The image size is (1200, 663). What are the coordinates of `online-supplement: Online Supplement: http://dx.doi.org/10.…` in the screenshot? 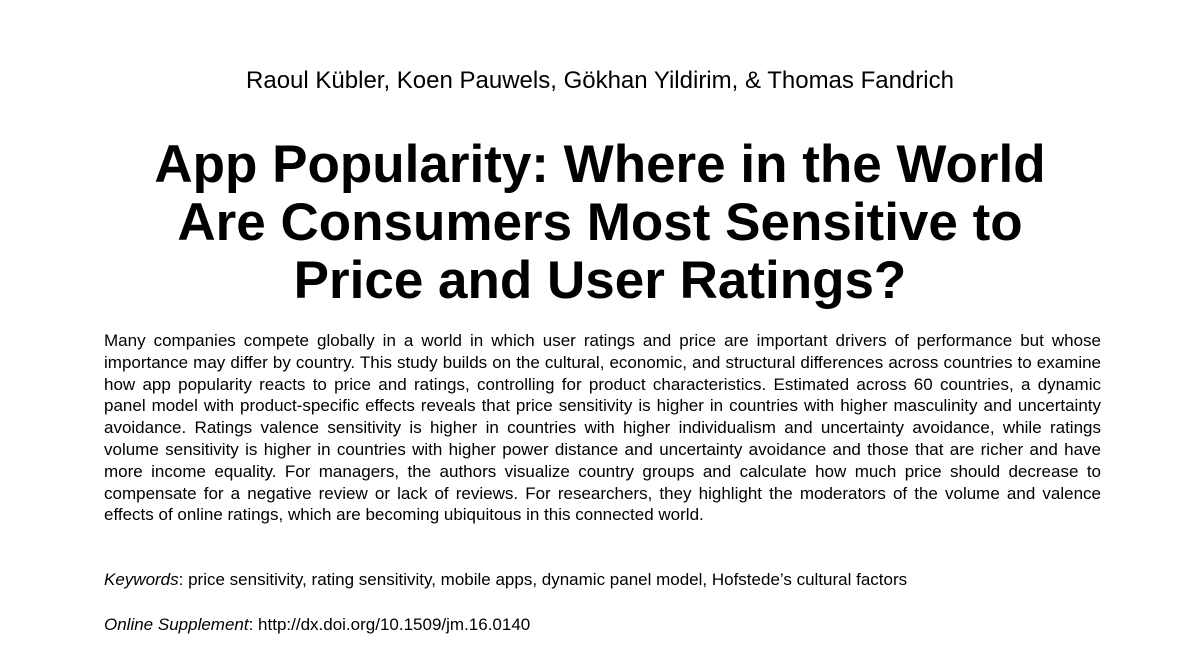 It's located at (317, 625).